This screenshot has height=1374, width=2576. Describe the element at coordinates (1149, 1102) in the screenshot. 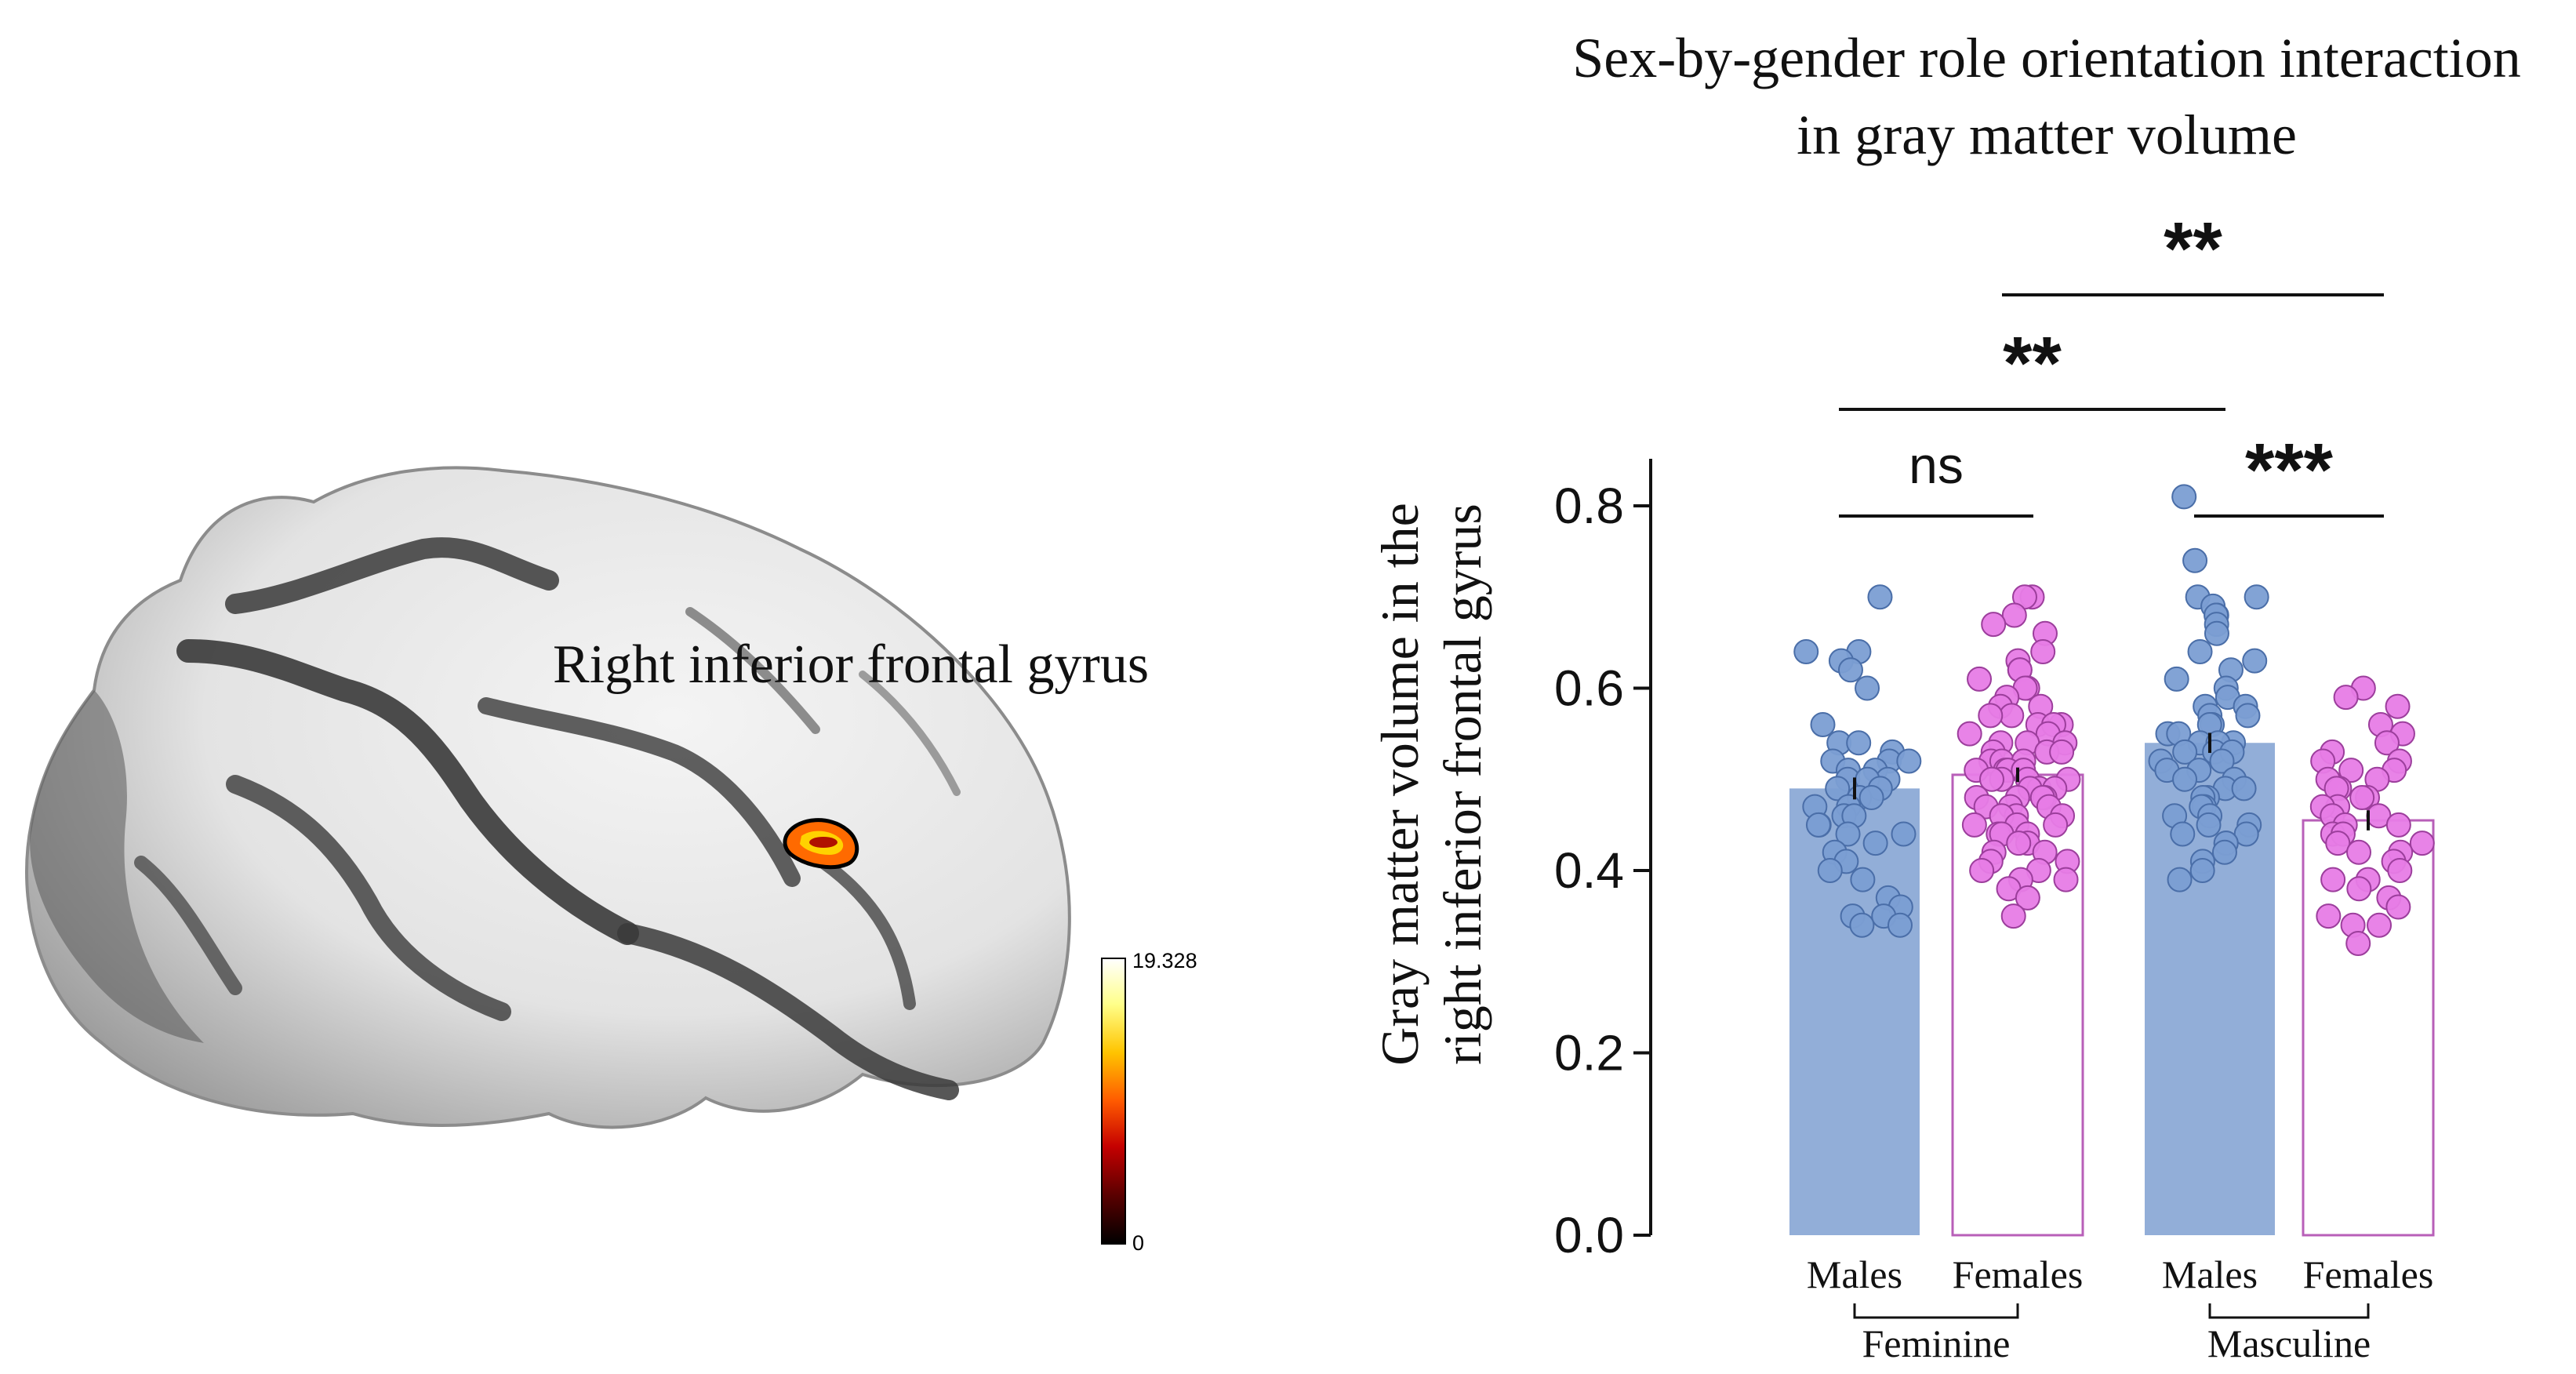

I see `colorbar: 19.328 0` at that location.